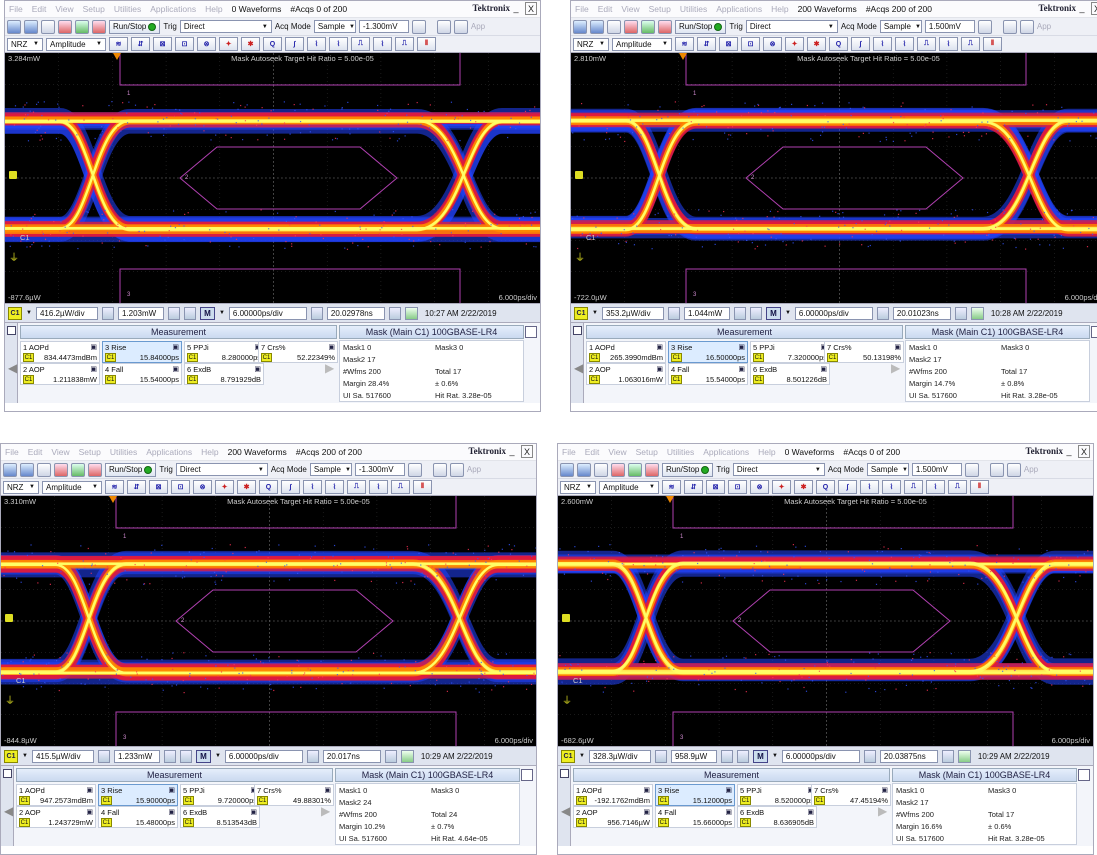 The height and width of the screenshot is (855, 1097). Describe the element at coordinates (142, 352) in the screenshot. I see `measurement-cell: 3 Rise ▣ C1 15.84000ps` at that location.